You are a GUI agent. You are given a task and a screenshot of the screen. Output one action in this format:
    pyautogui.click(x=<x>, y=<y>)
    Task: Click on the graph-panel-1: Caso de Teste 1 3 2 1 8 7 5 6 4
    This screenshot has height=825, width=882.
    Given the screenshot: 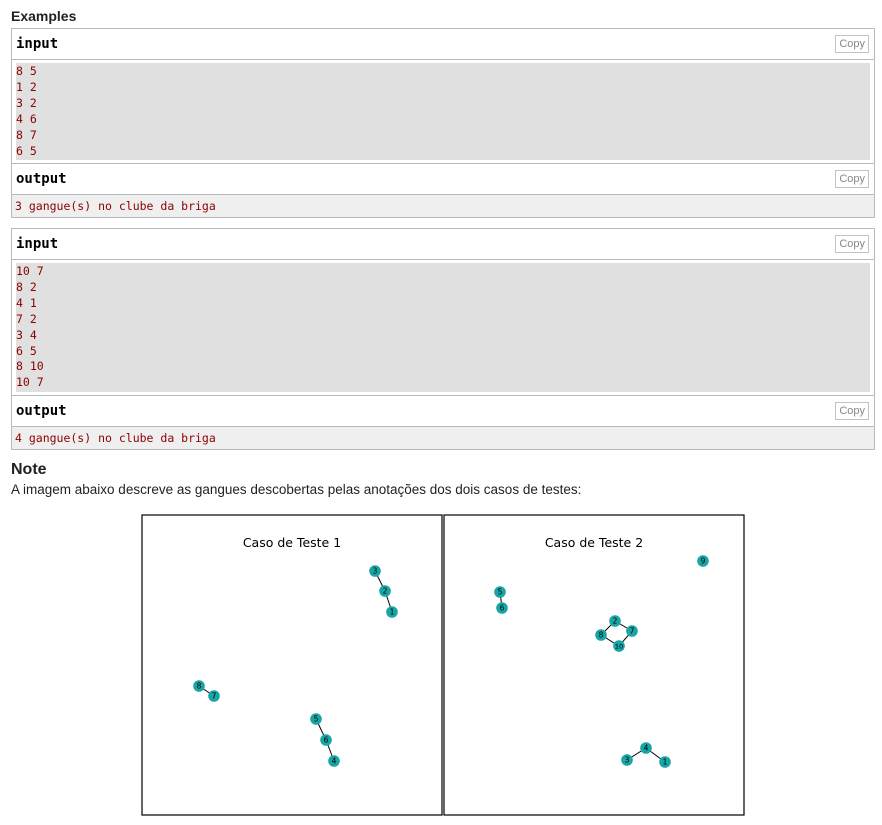 What is the action you would take?
    pyautogui.click(x=292, y=665)
    